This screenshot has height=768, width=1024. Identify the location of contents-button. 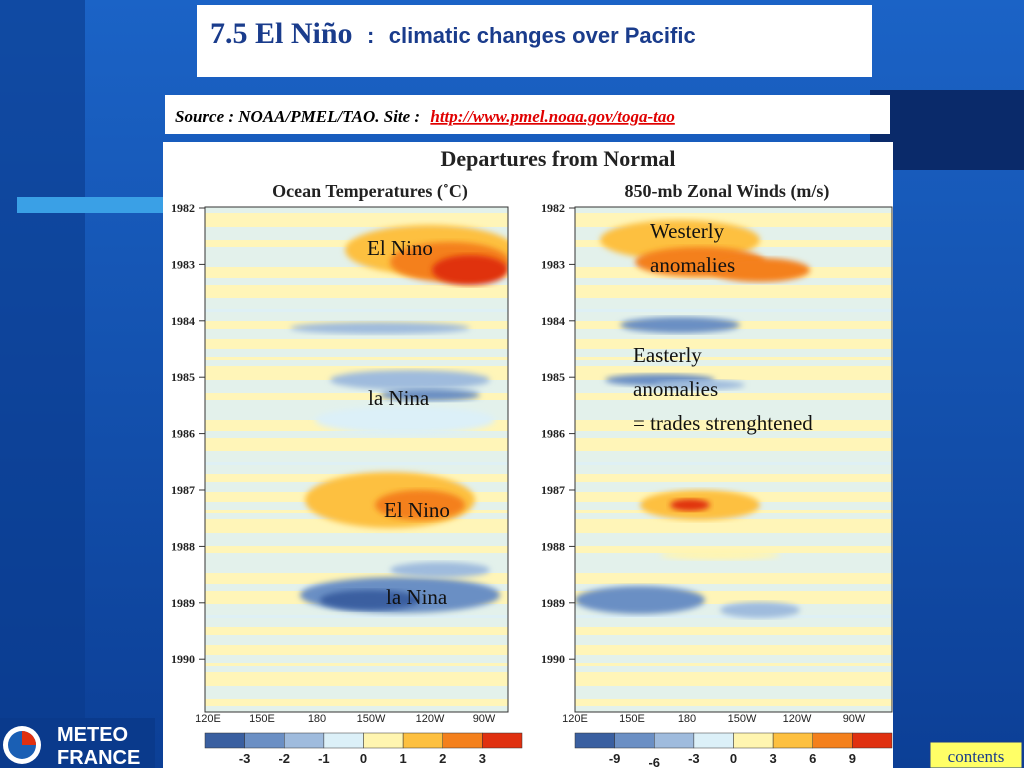
(976, 754).